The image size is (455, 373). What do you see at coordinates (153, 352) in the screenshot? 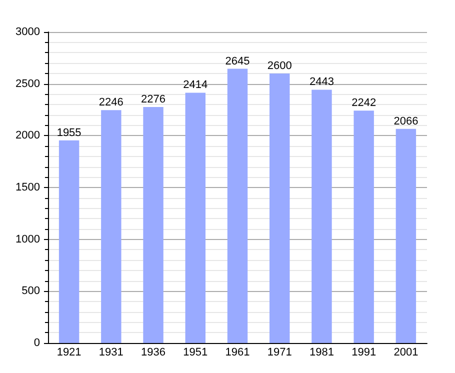
I see `x-tick-label: 1936` at bounding box center [153, 352].